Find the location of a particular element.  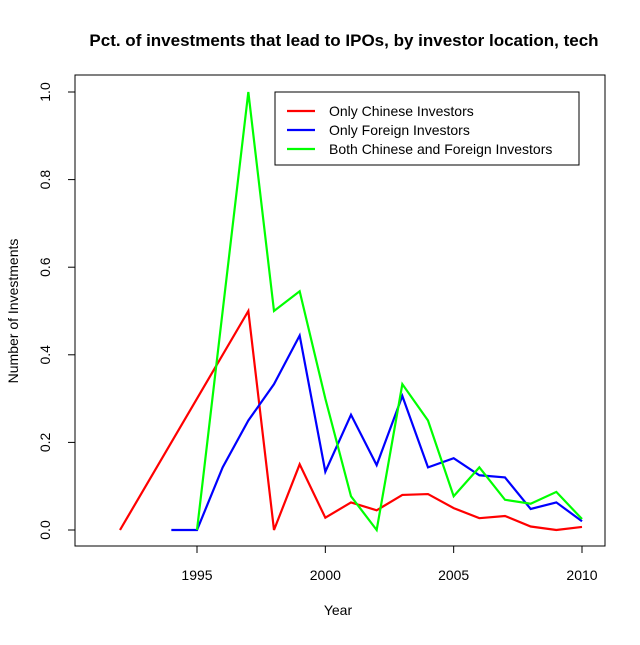

legend-label: Only Foreign Investors is located at coordinates (399, 130).